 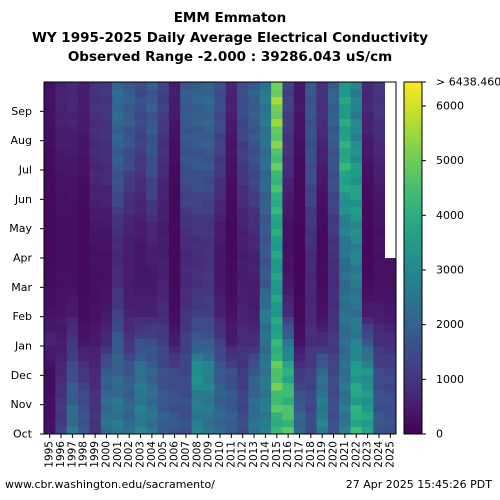 I want to click on heatmap-cell-2012, so click(x=243, y=372).